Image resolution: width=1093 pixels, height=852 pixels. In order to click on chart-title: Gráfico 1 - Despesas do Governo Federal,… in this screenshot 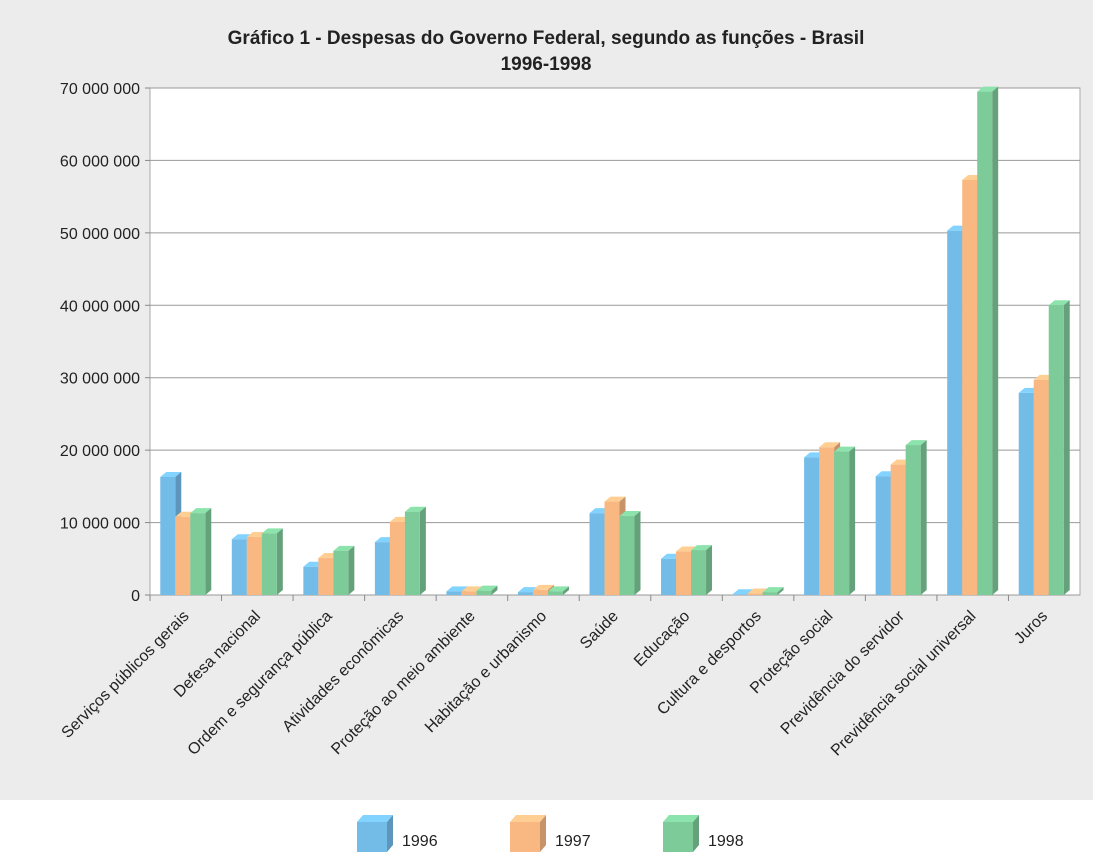, I will do `click(546, 38)`.